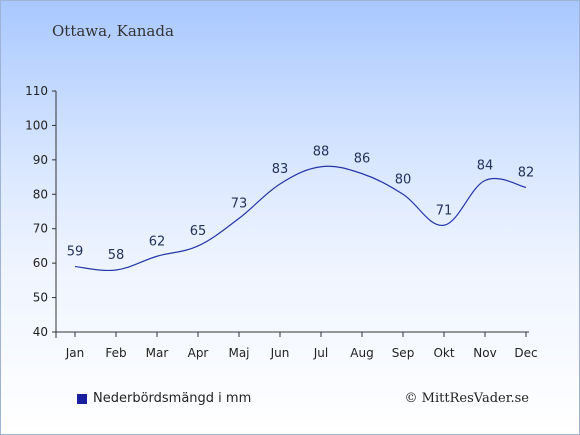  What do you see at coordinates (280, 353) in the screenshot?
I see `x-tick-label: Jun` at bounding box center [280, 353].